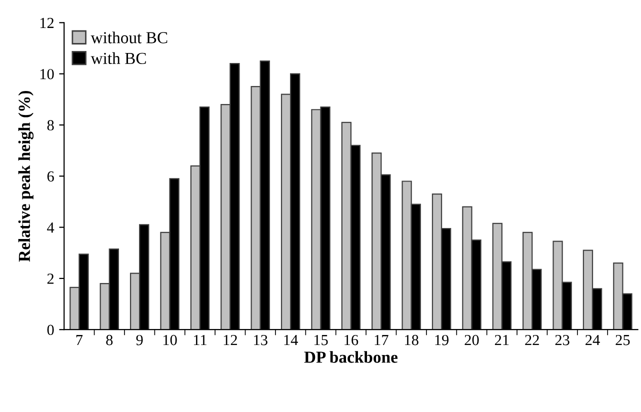 This screenshot has height=412, width=641. What do you see at coordinates (291, 340) in the screenshot?
I see `x-tick-label: 14` at bounding box center [291, 340].